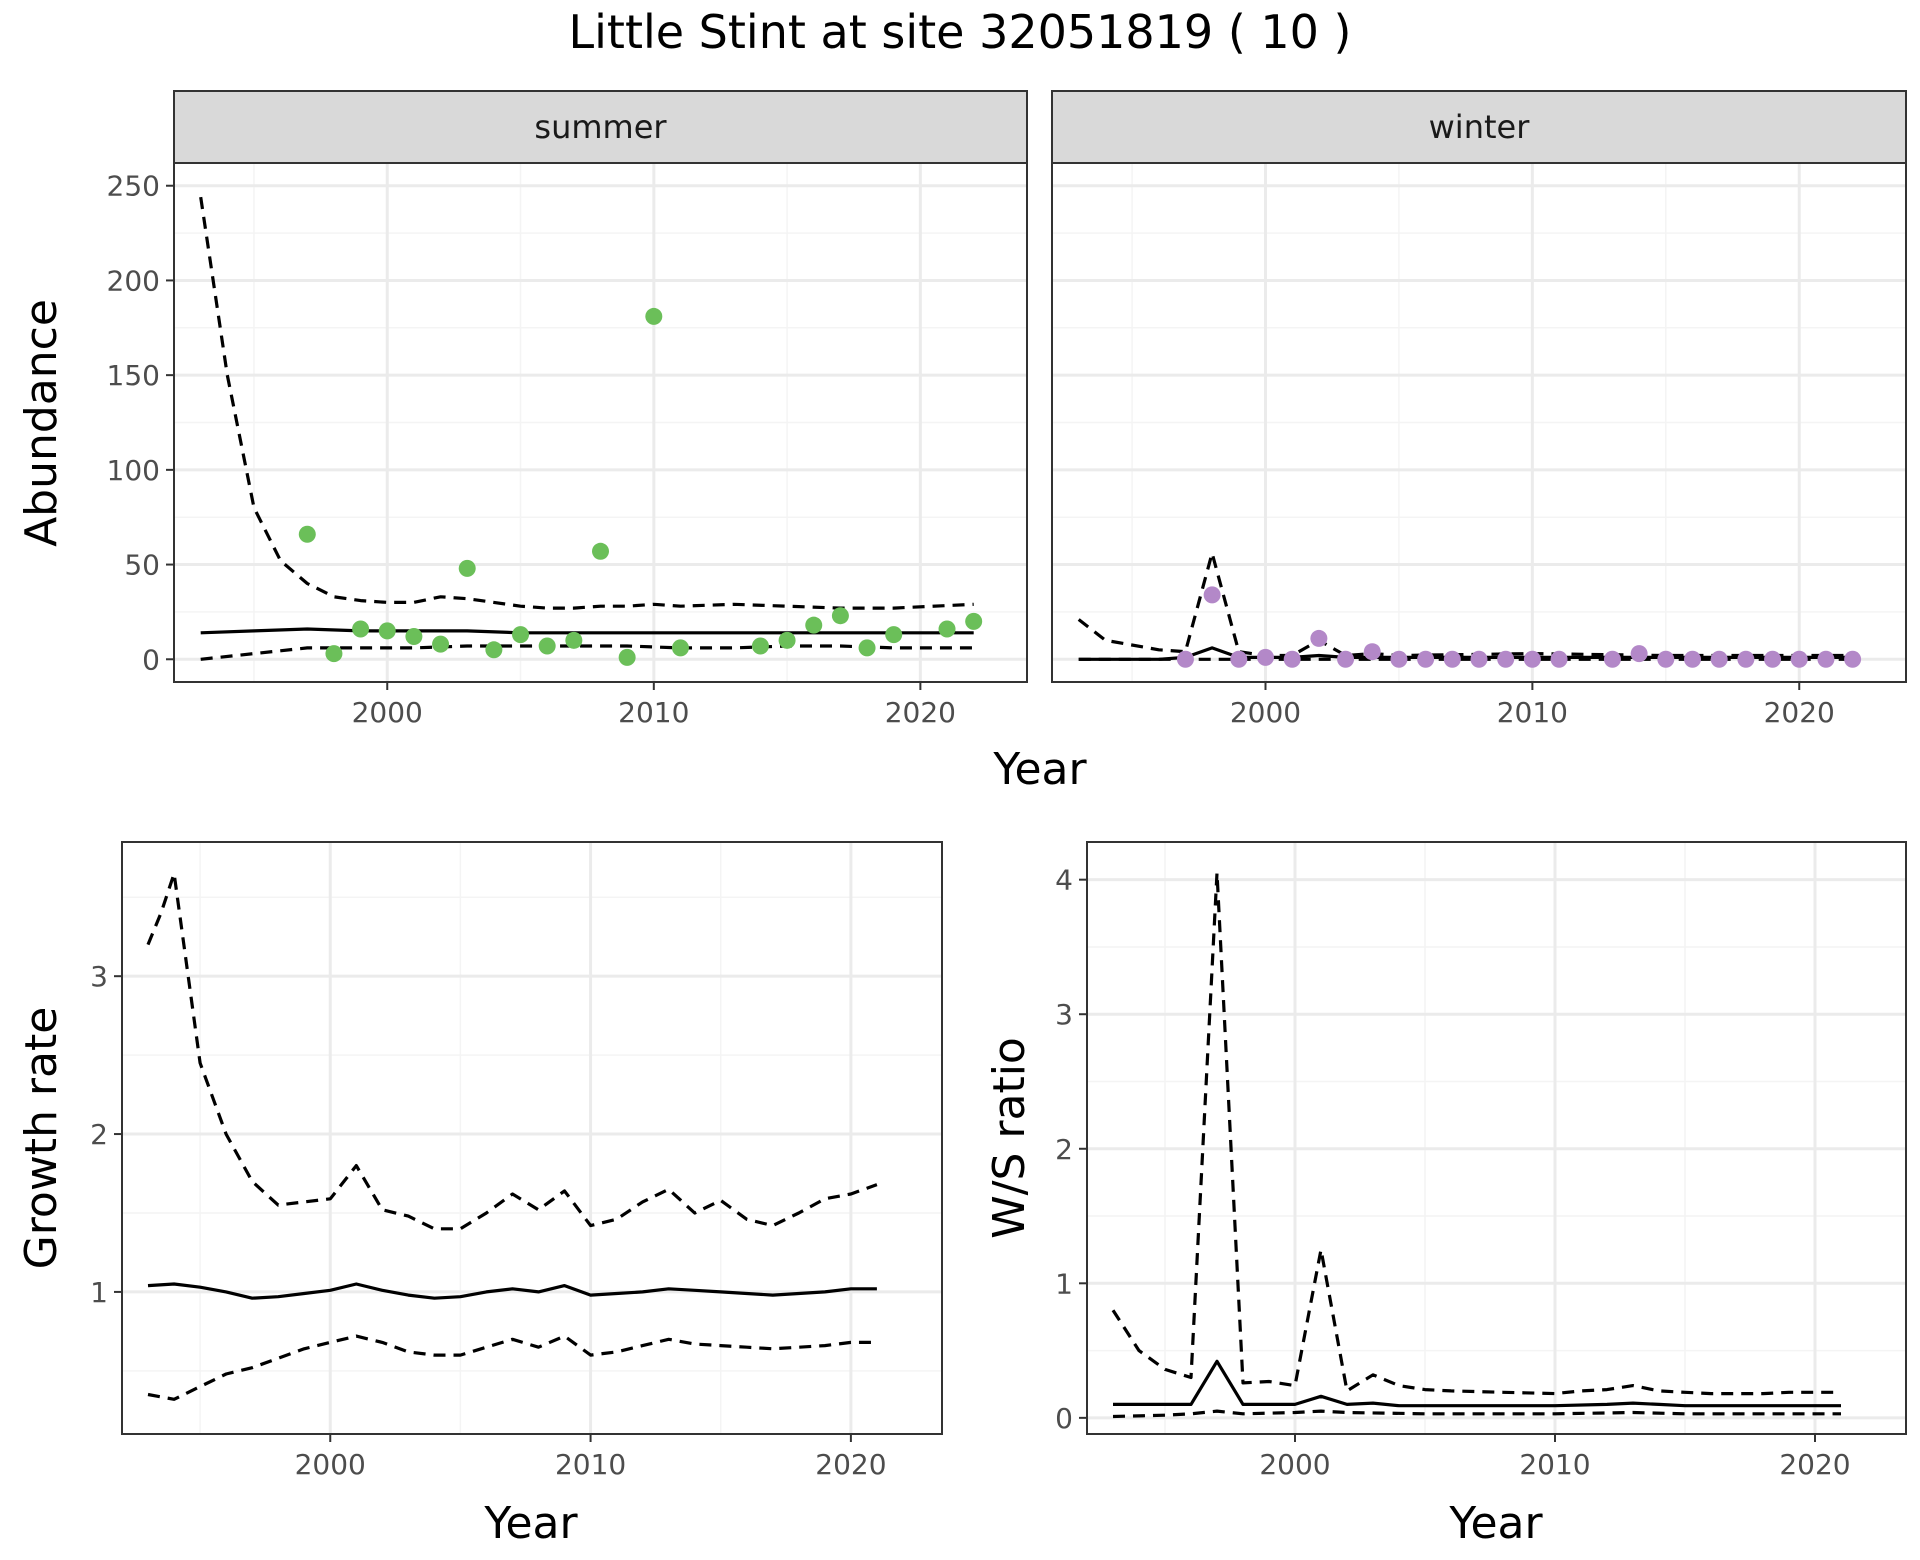 This screenshot has width=1920, height=1560. What do you see at coordinates (133, 470) in the screenshot?
I see `y-tick-label: 100` at bounding box center [133, 470].